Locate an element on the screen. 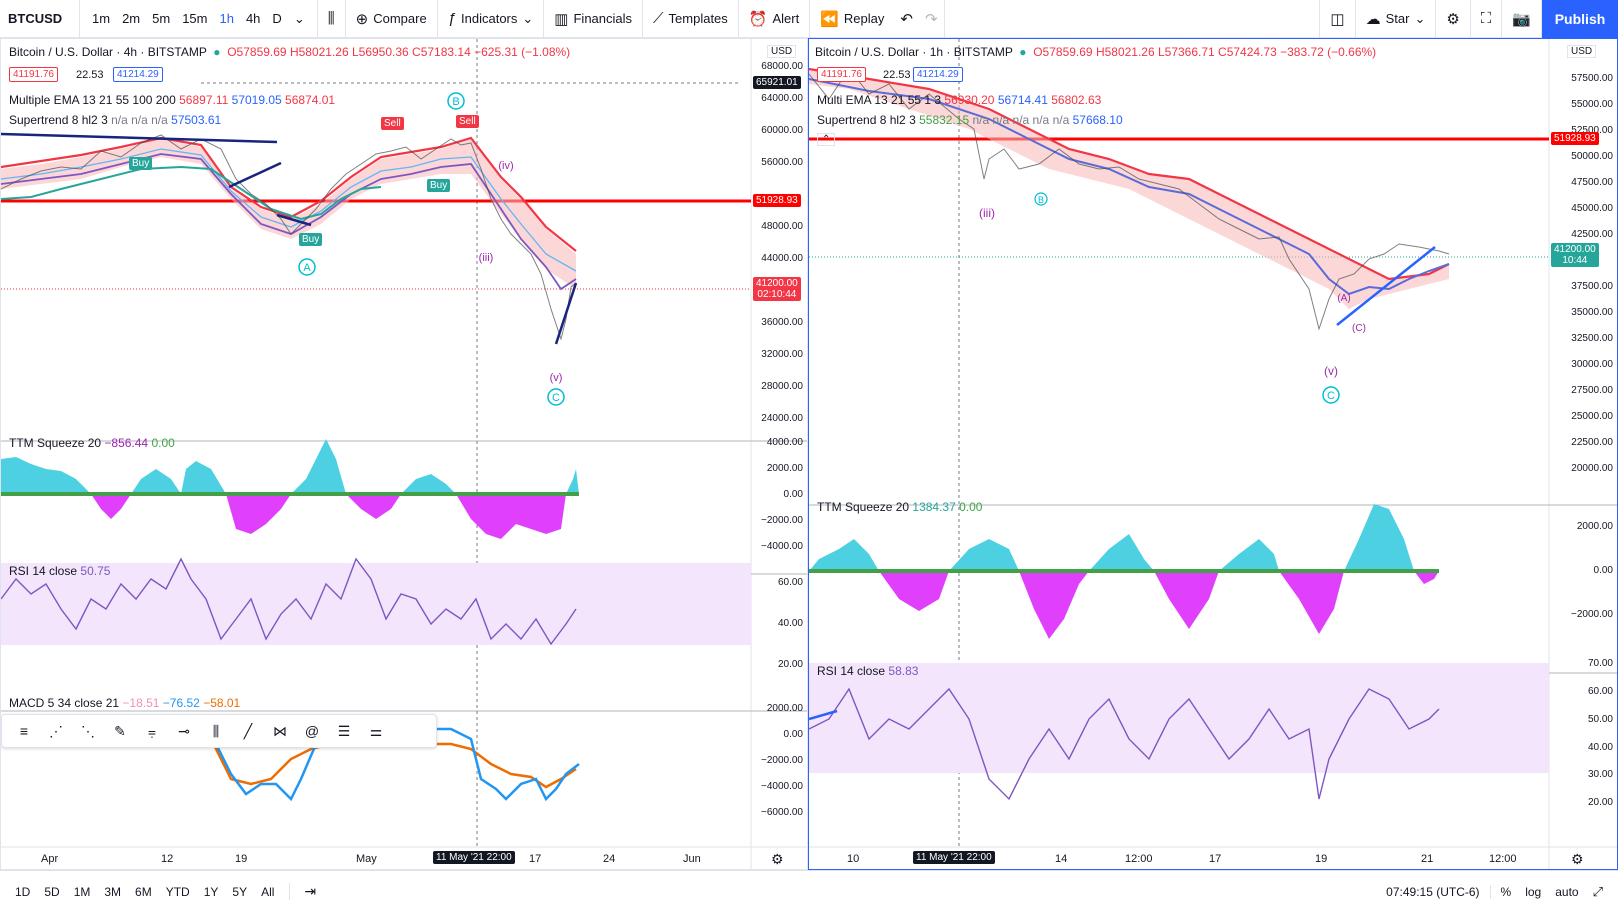 The width and height of the screenshot is (1618, 912). drag-handle-icon: ≡ is located at coordinates (24, 731).